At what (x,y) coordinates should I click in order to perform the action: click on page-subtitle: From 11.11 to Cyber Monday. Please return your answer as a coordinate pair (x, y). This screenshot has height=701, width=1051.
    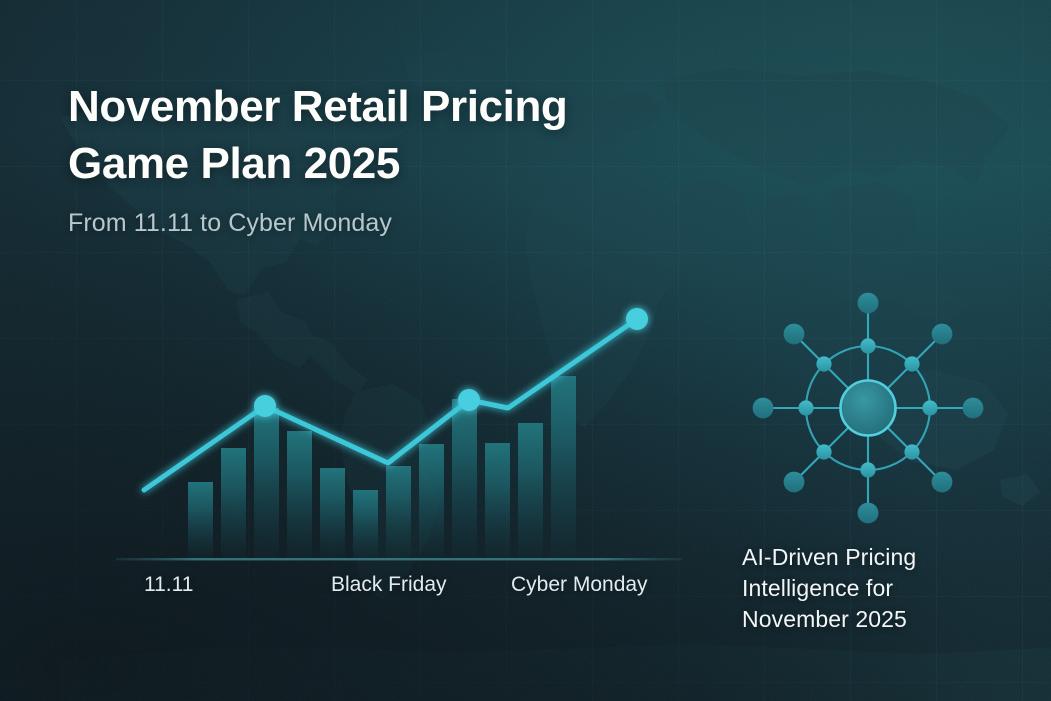
    Looking at the image, I should click on (230, 223).